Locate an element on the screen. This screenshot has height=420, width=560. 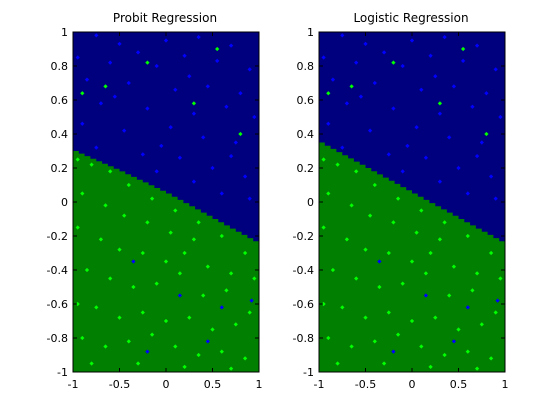
logistic-y-tick-label: 0.2 is located at coordinates (306, 168).